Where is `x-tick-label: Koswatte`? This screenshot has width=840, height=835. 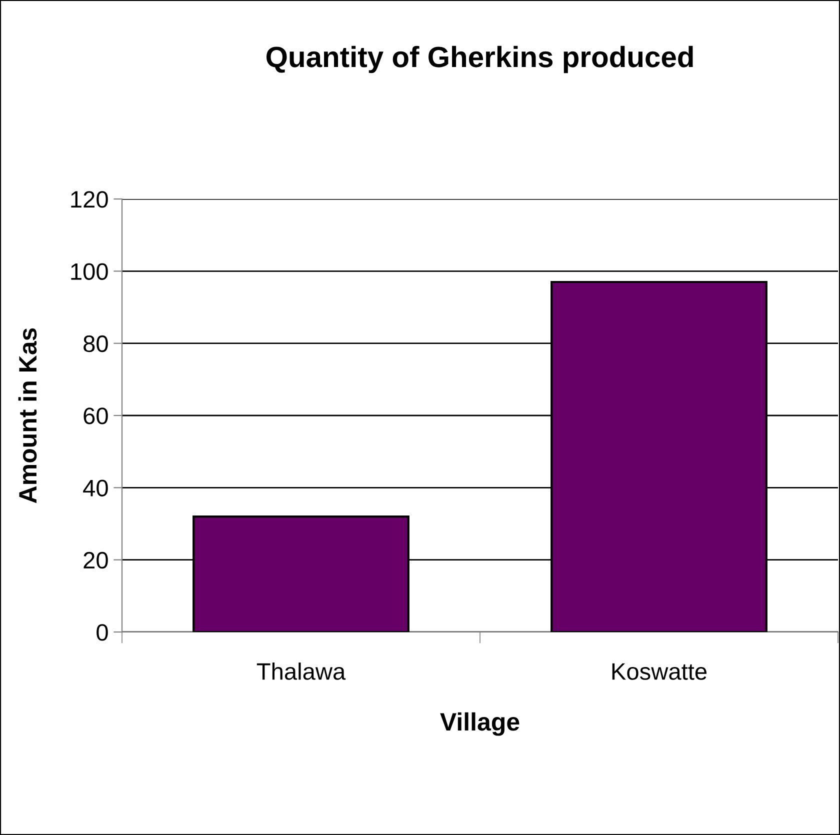 x-tick-label: Koswatte is located at coordinates (659, 671).